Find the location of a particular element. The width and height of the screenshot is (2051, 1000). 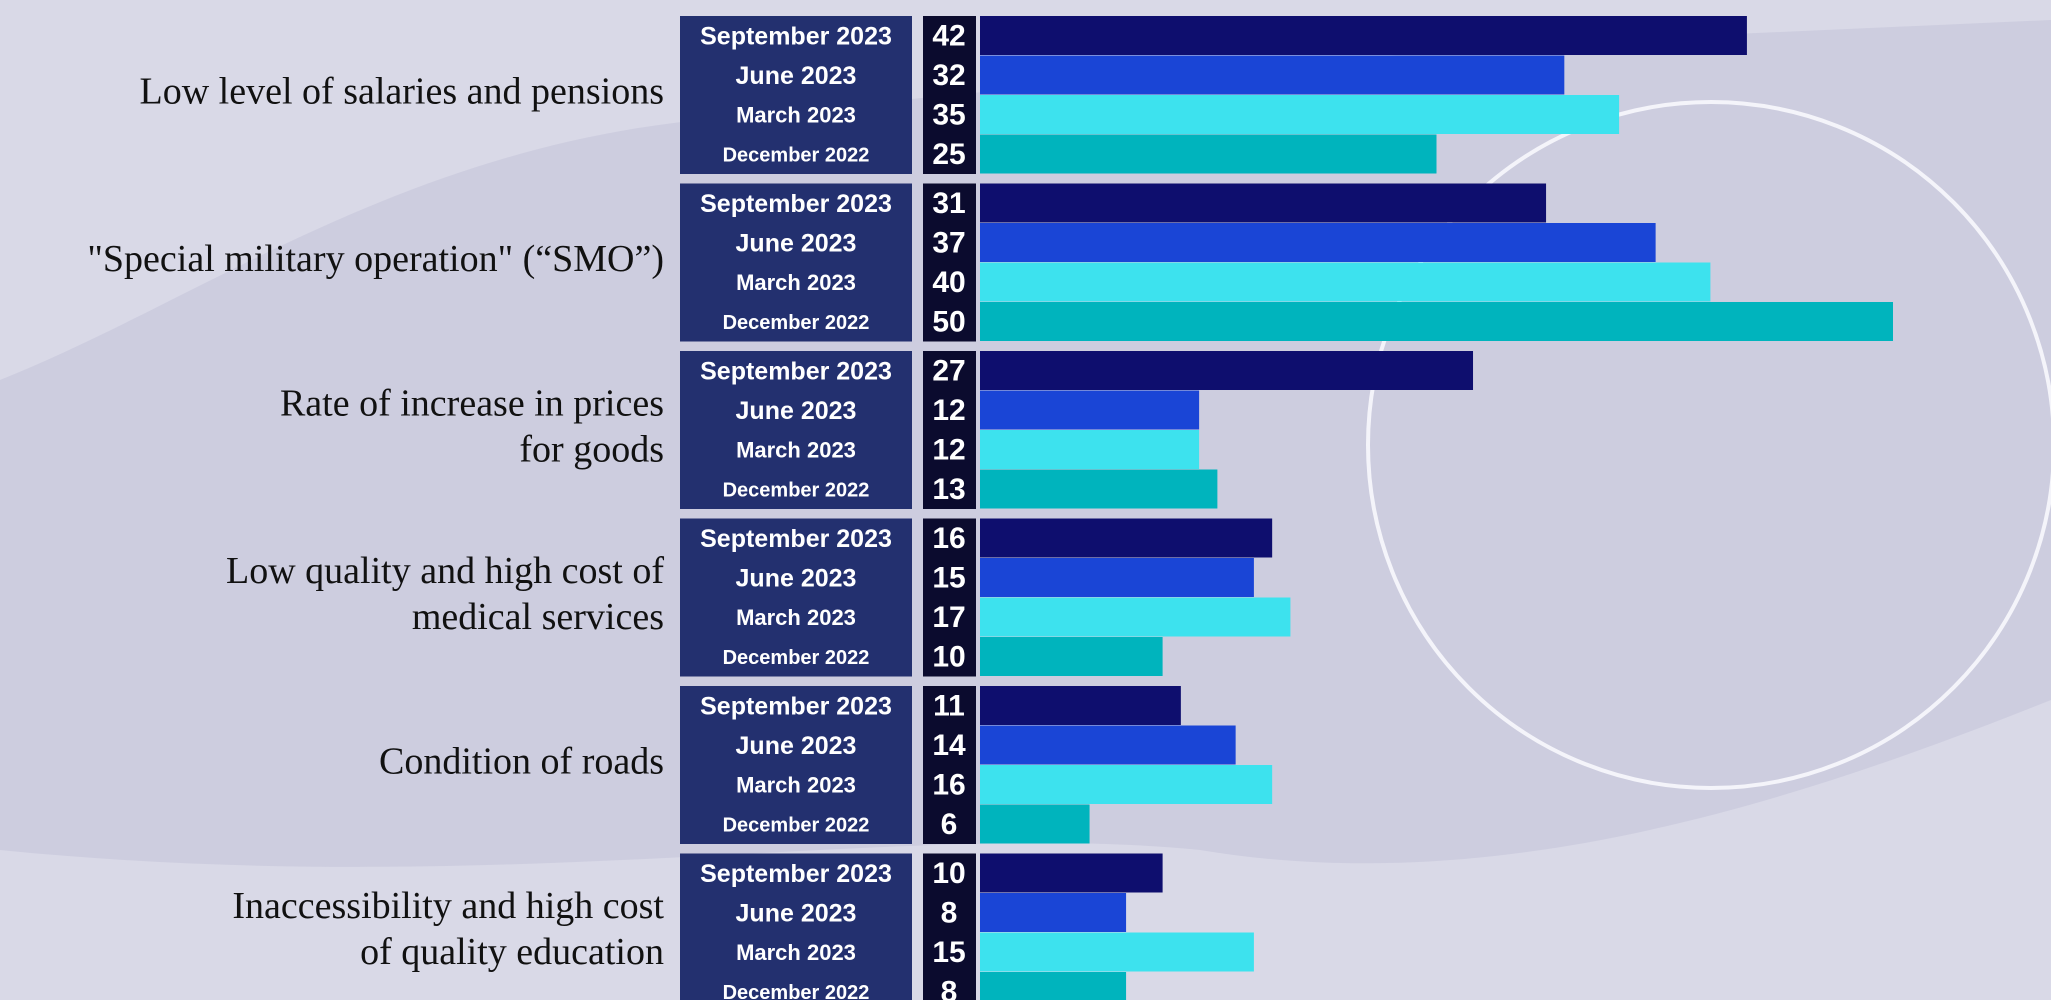

value-label: 17 is located at coordinates (948, 617).